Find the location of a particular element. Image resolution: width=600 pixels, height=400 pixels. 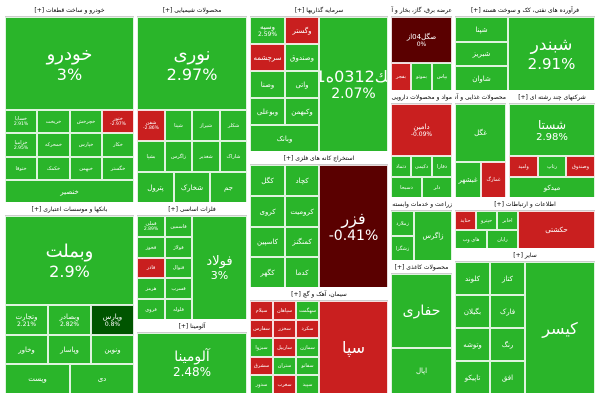

stock-tile: پترول is located at coordinates (155, 187).